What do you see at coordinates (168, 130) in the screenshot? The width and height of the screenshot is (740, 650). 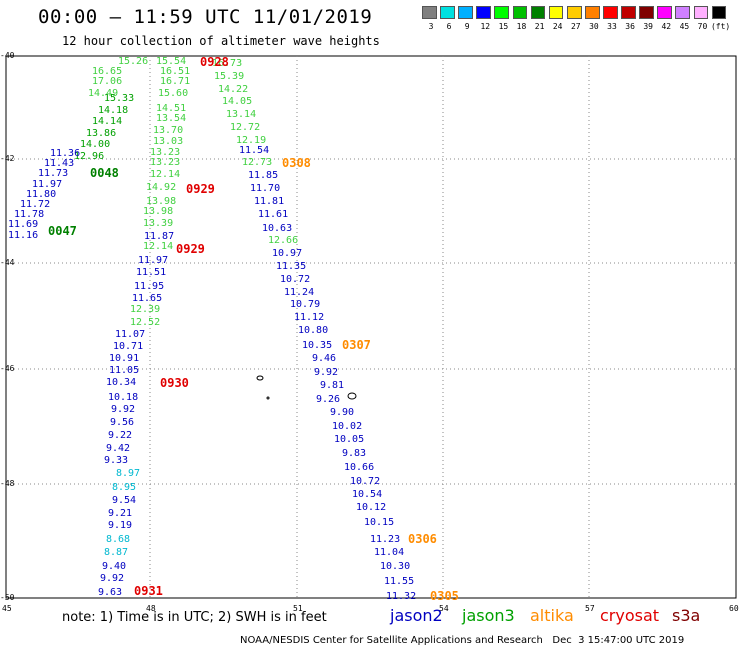 I see `wave-height-value: 13.70` at bounding box center [168, 130].